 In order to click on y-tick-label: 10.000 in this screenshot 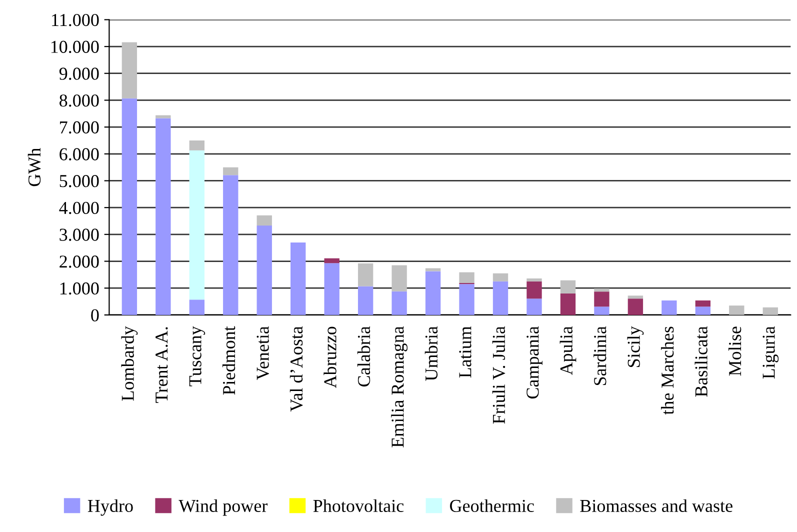, I will do `click(75, 47)`.